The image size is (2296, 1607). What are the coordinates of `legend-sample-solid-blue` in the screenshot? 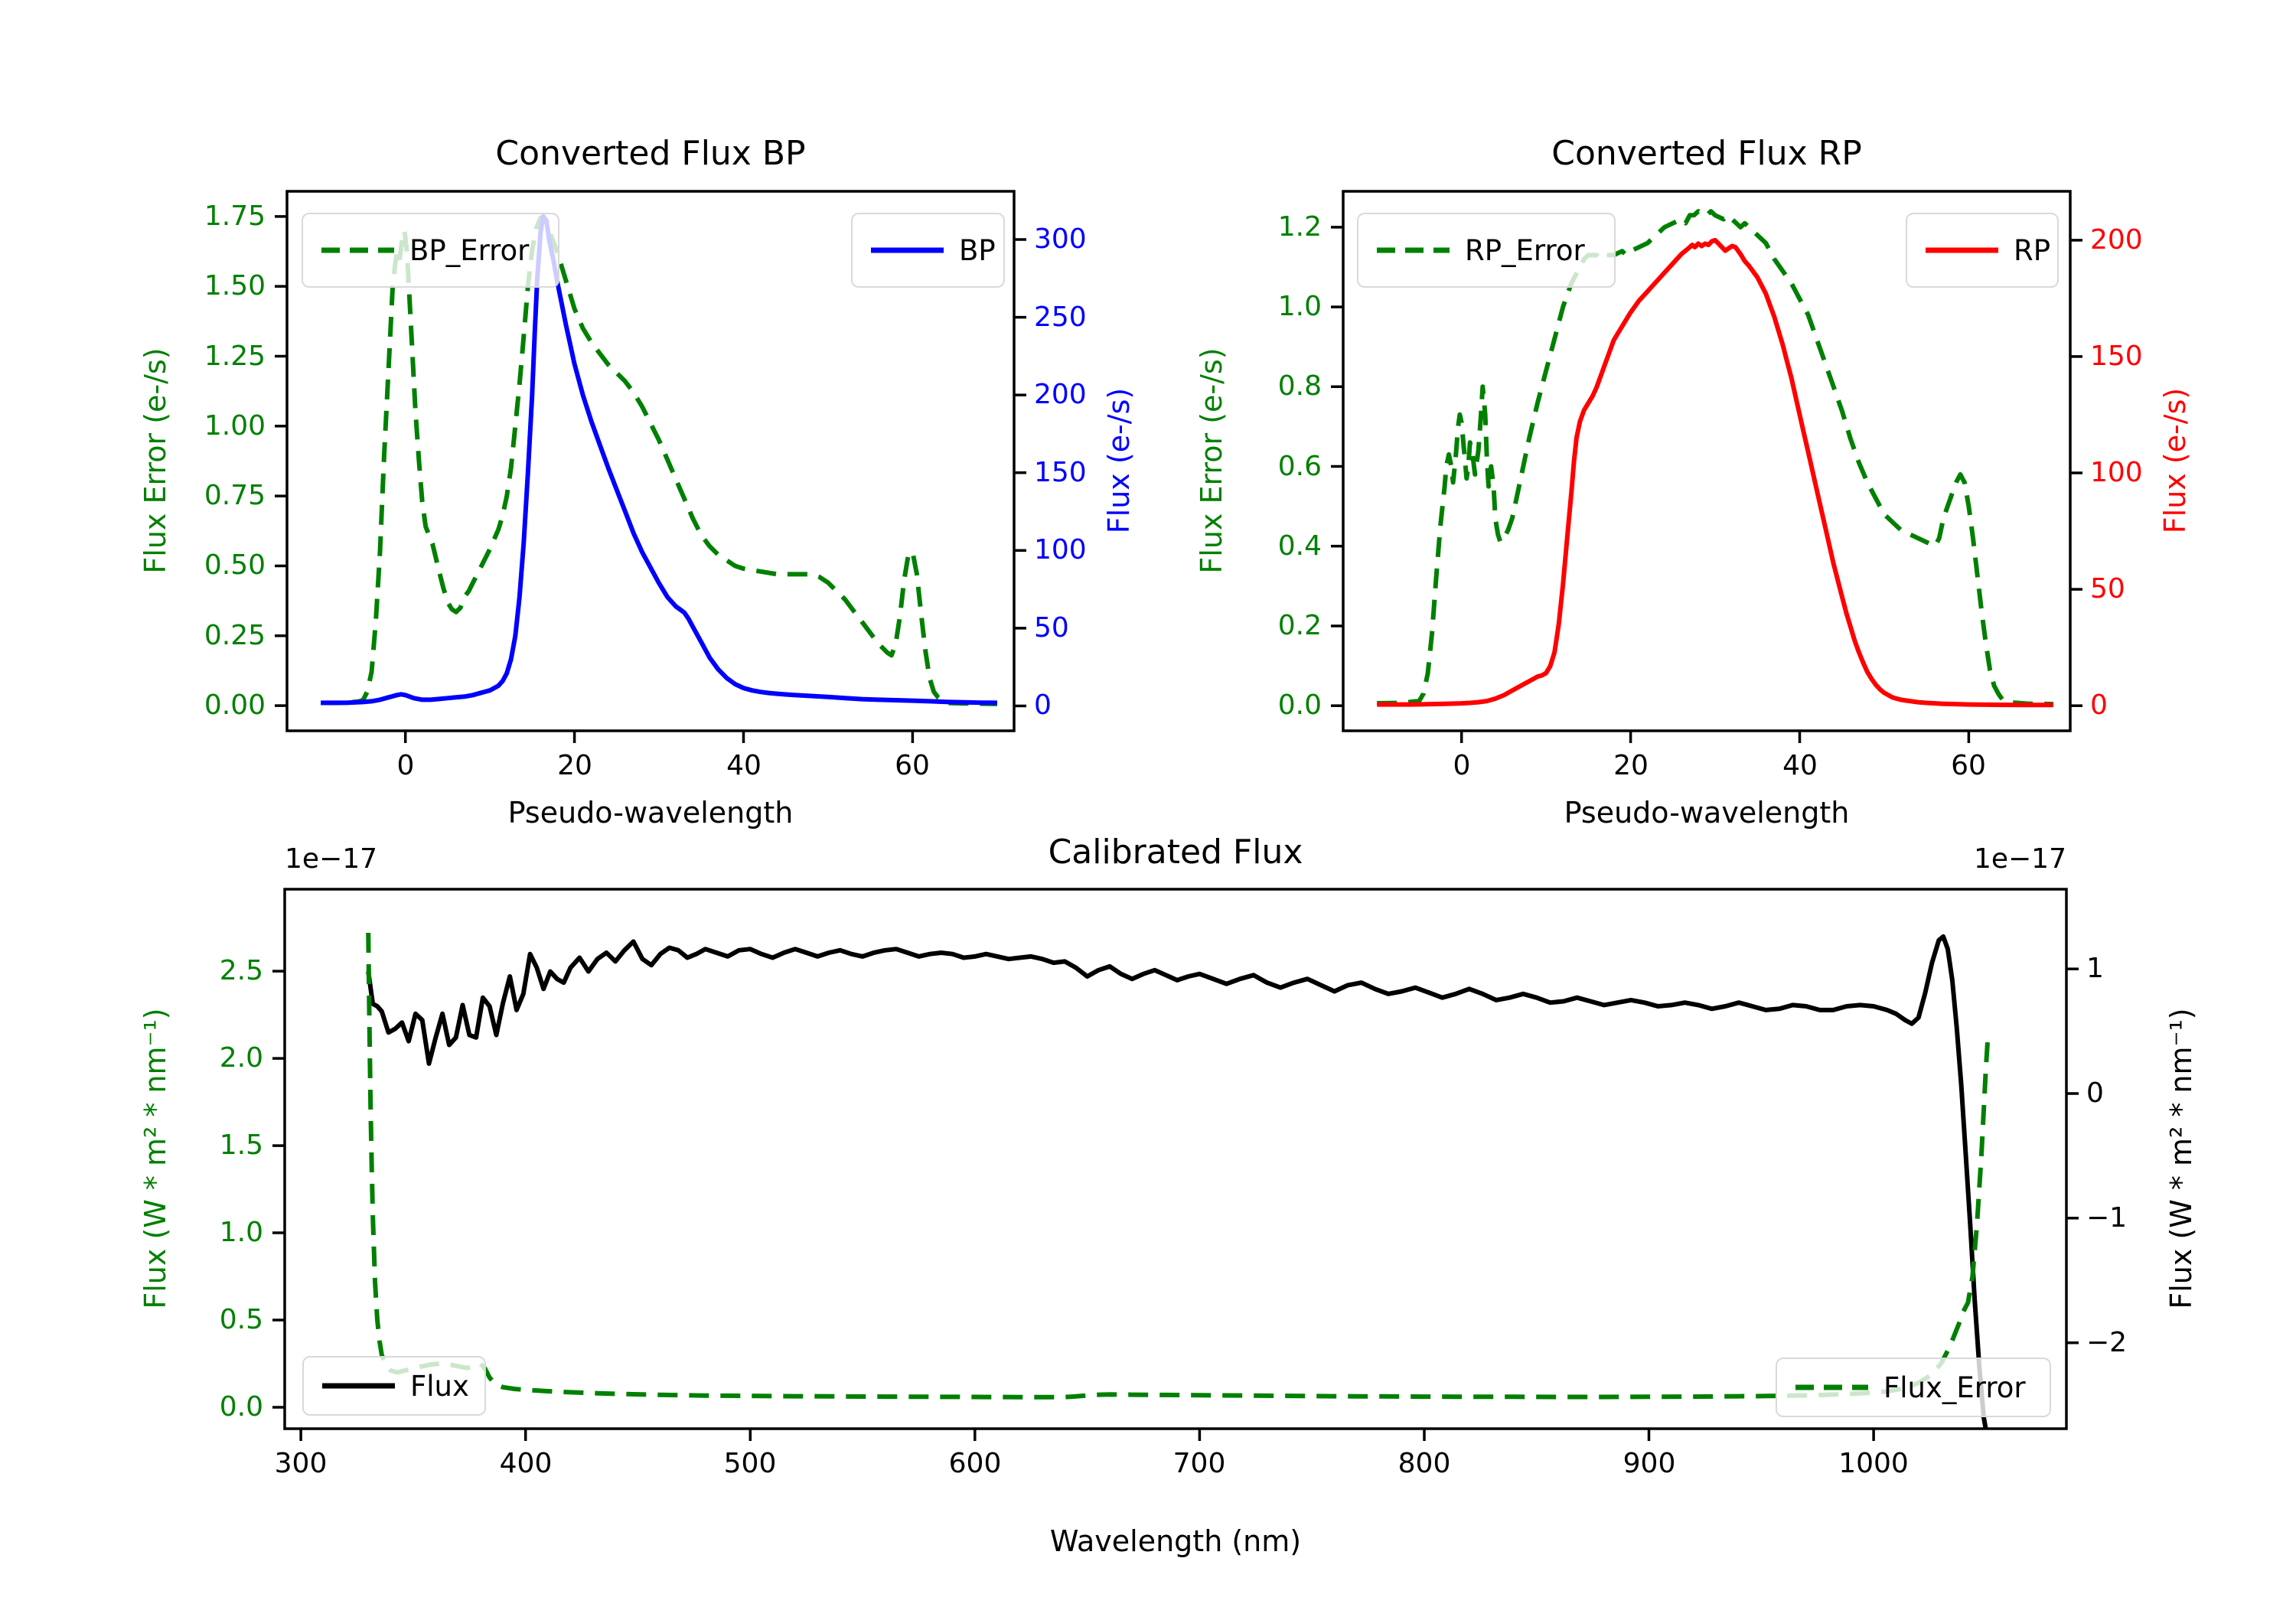 It's located at (907, 250).